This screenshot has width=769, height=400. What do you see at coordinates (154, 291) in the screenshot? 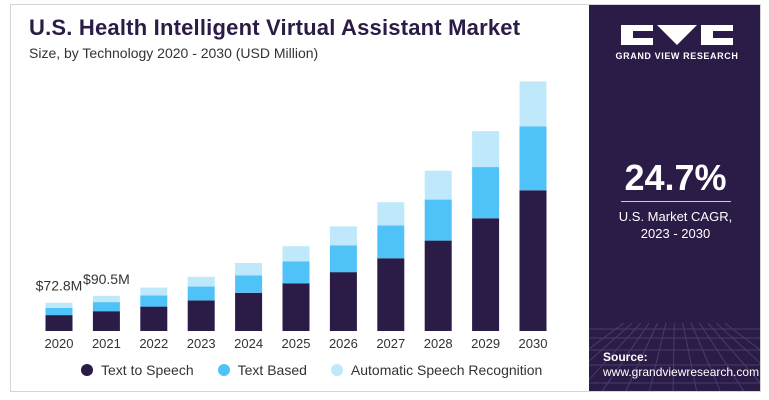
I see `bar-automatic-speech-recognition-2022` at bounding box center [154, 291].